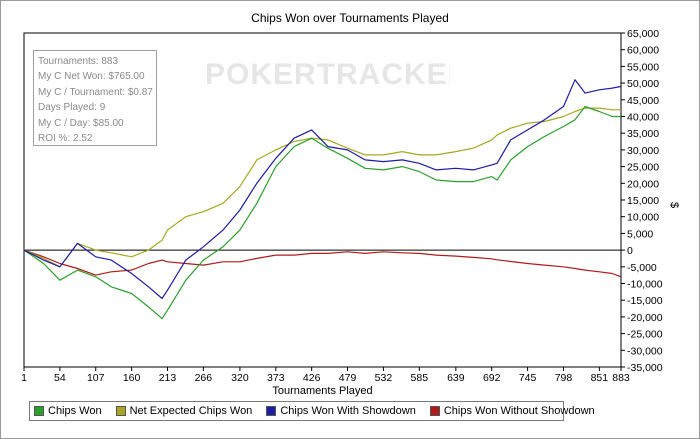 The width and height of the screenshot is (700, 439). Describe the element at coordinates (645, 351) in the screenshot. I see `y-tick-label: -30,000` at that location.